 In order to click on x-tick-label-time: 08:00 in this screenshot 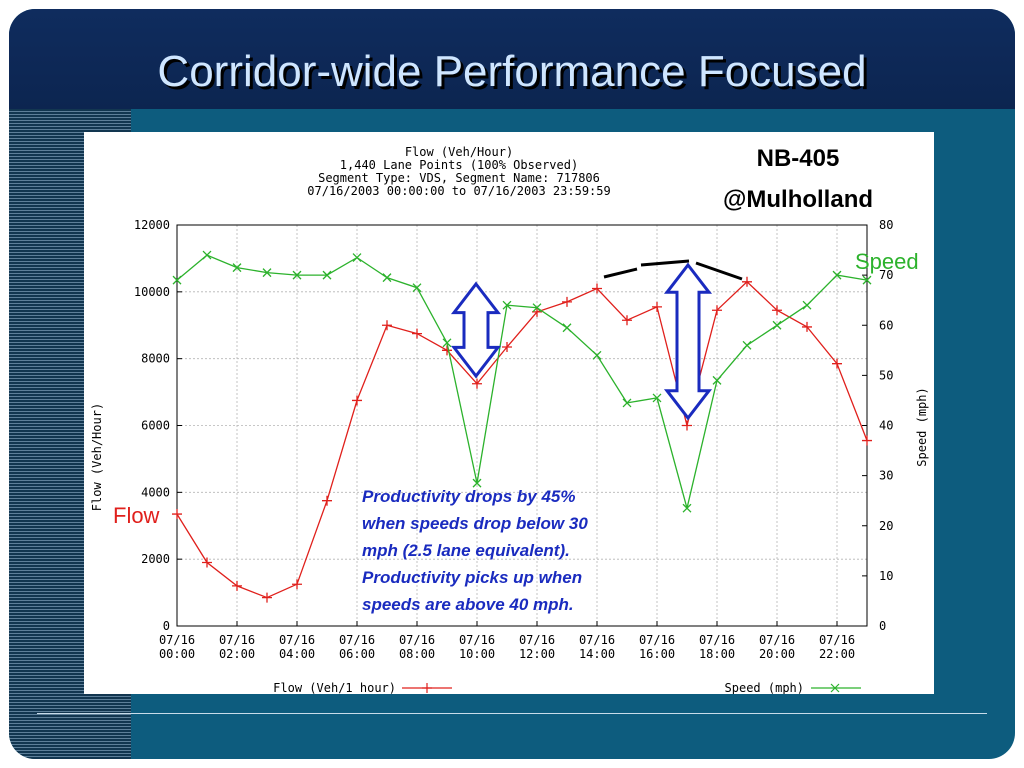, I will do `click(417, 654)`.